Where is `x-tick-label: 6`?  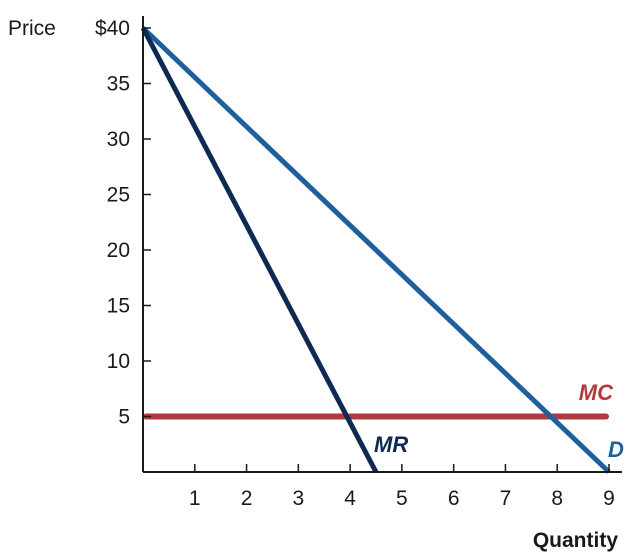
x-tick-label: 6 is located at coordinates (454, 498).